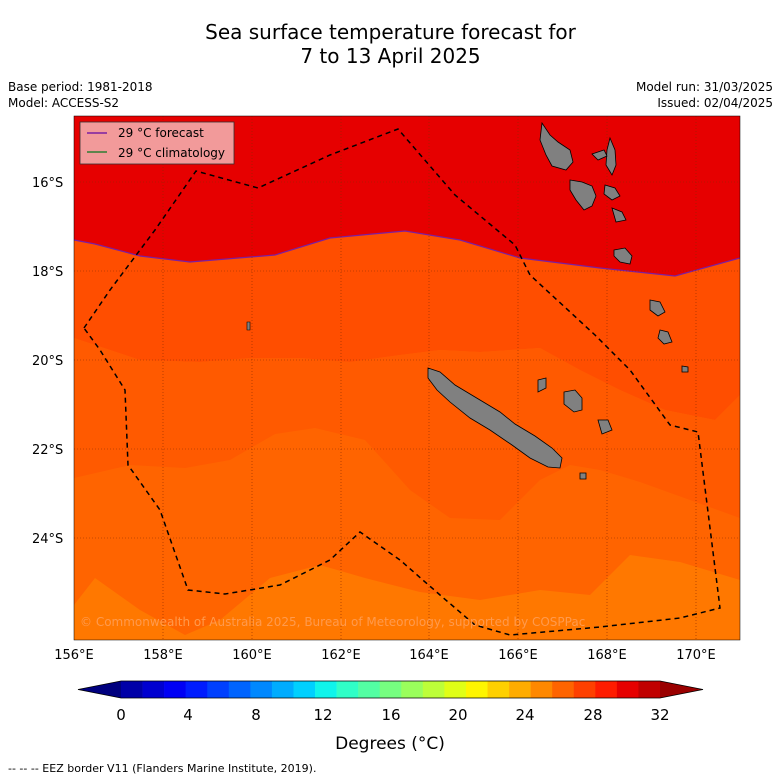  I want to click on model-run: Model run: 31/03/2025, so click(704, 87).